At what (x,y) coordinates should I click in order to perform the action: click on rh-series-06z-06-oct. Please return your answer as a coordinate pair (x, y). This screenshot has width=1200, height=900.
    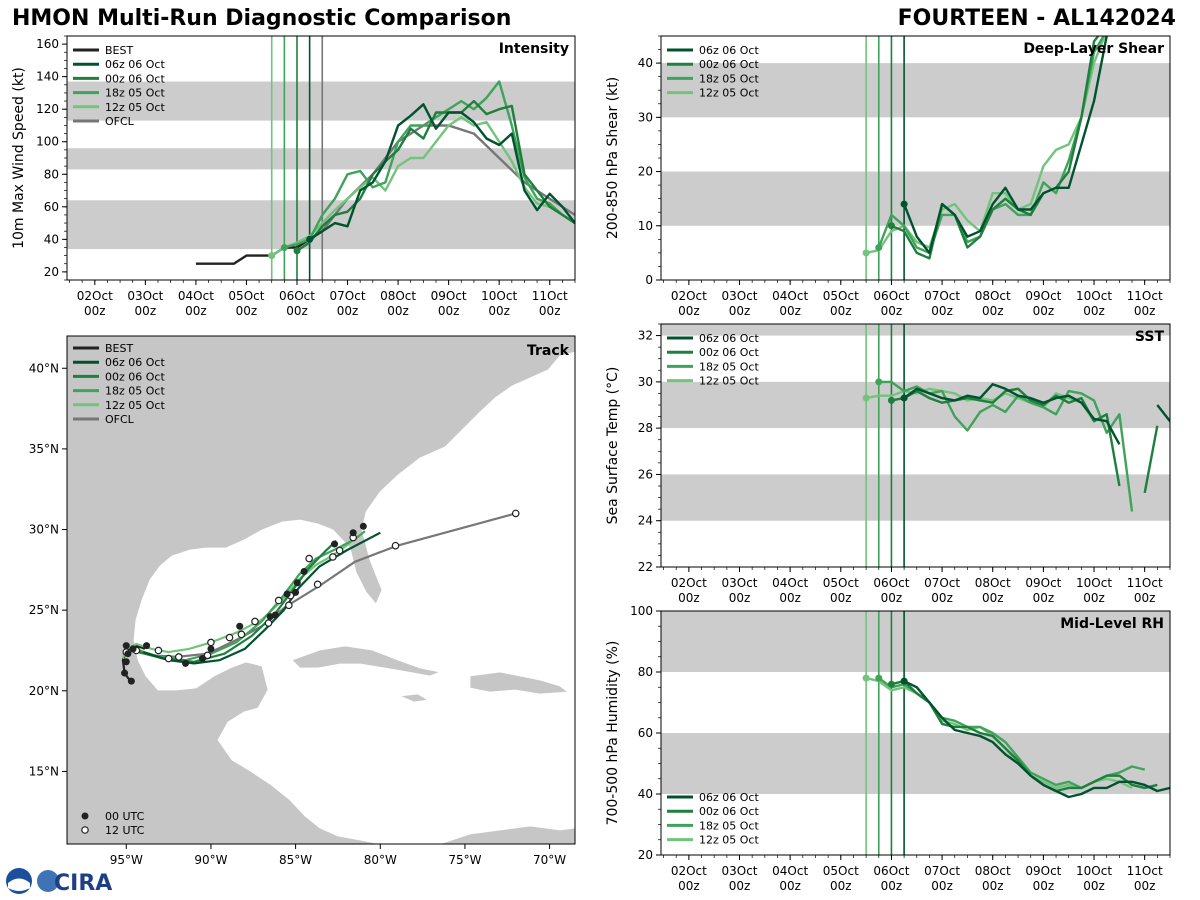
    Looking at the image, I should click on (1036, 739).